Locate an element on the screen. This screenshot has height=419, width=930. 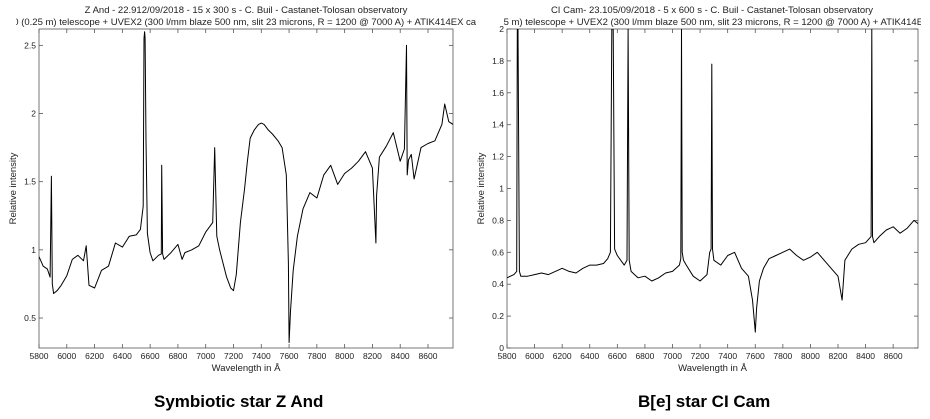
y-tick-label: 1.4 is located at coordinates (498, 125).